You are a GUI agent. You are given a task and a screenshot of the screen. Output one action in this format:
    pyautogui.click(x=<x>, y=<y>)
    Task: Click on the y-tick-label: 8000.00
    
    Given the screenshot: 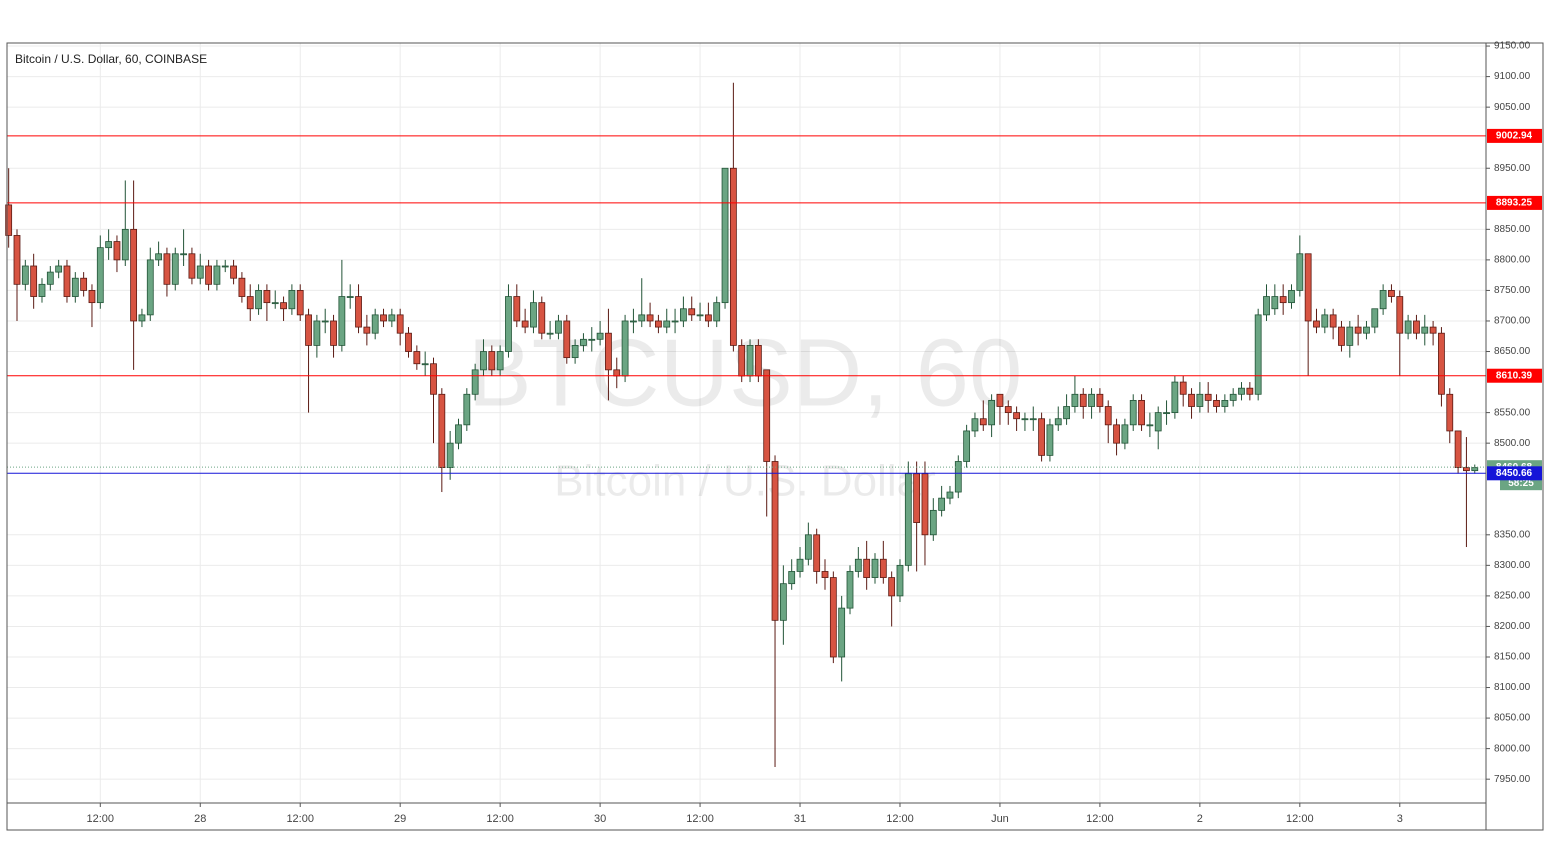 What is the action you would take?
    pyautogui.click(x=1512, y=748)
    